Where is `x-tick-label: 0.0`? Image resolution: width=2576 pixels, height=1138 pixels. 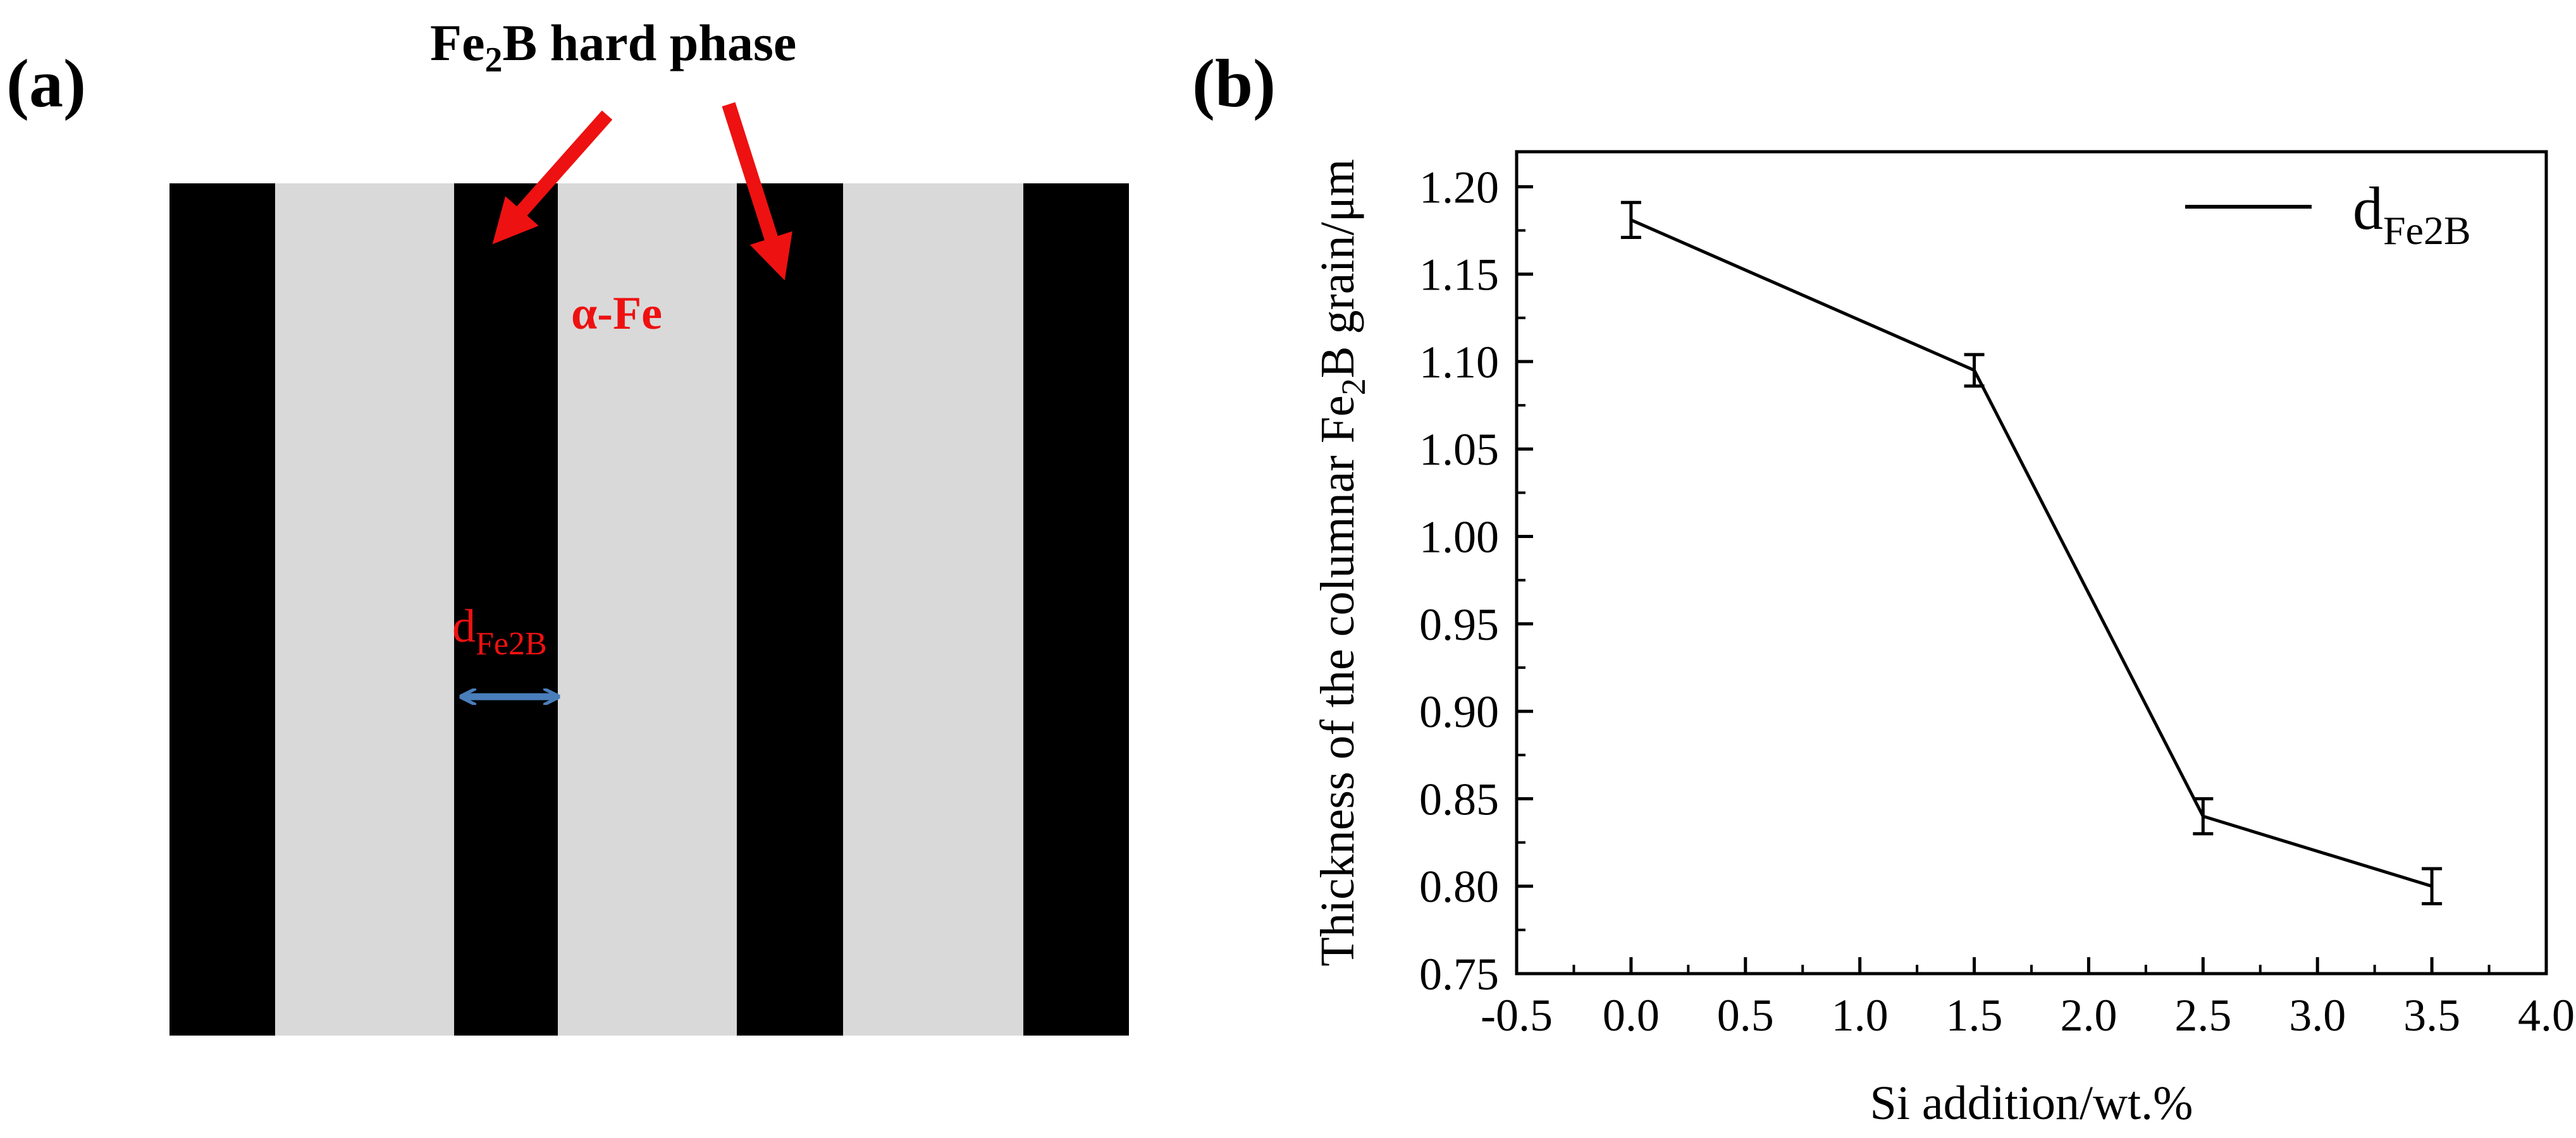 x-tick-label: 0.0 is located at coordinates (1631, 1015).